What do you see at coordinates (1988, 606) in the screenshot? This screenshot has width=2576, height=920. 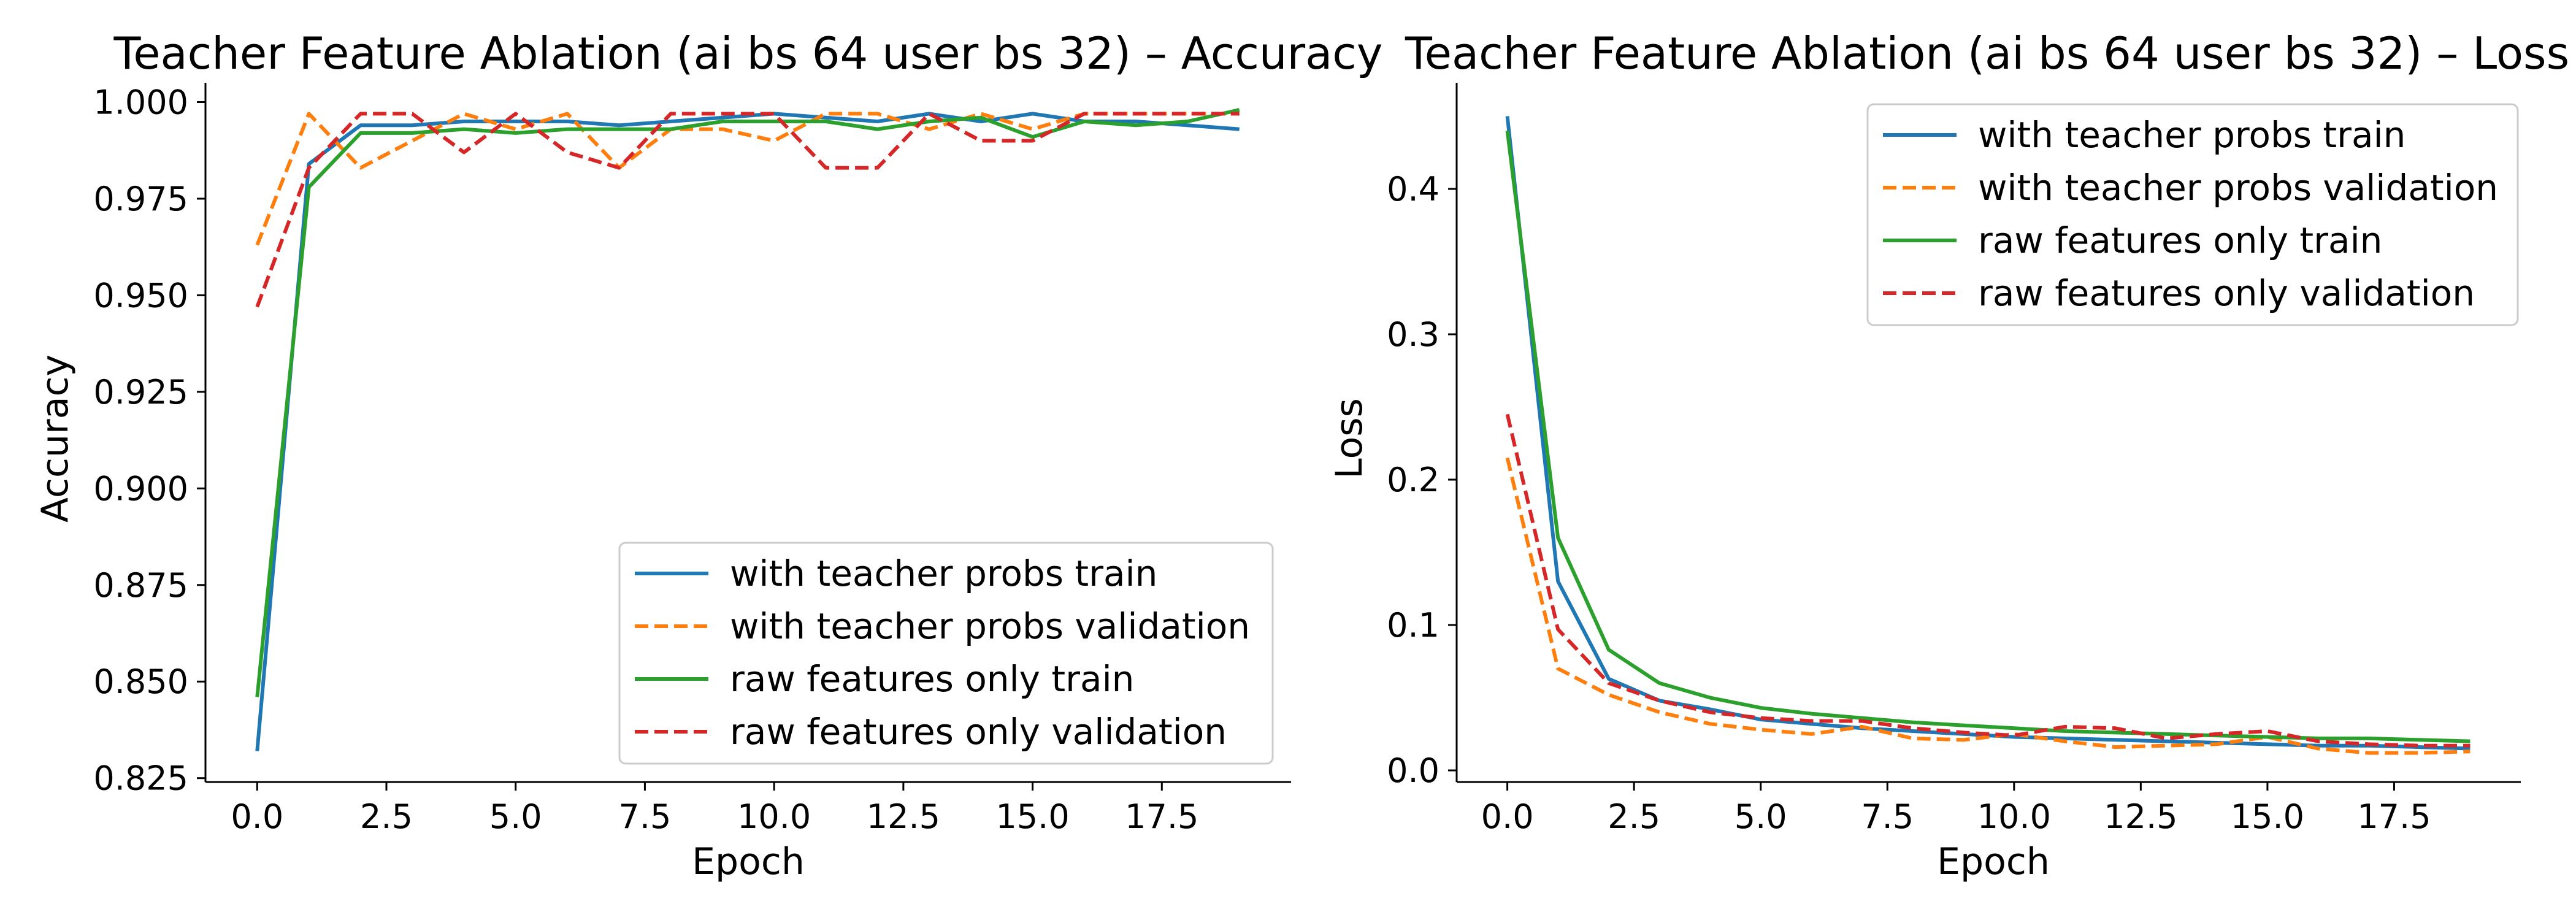 I see `loss-series-line-with-teacher-probs-validation` at bounding box center [1988, 606].